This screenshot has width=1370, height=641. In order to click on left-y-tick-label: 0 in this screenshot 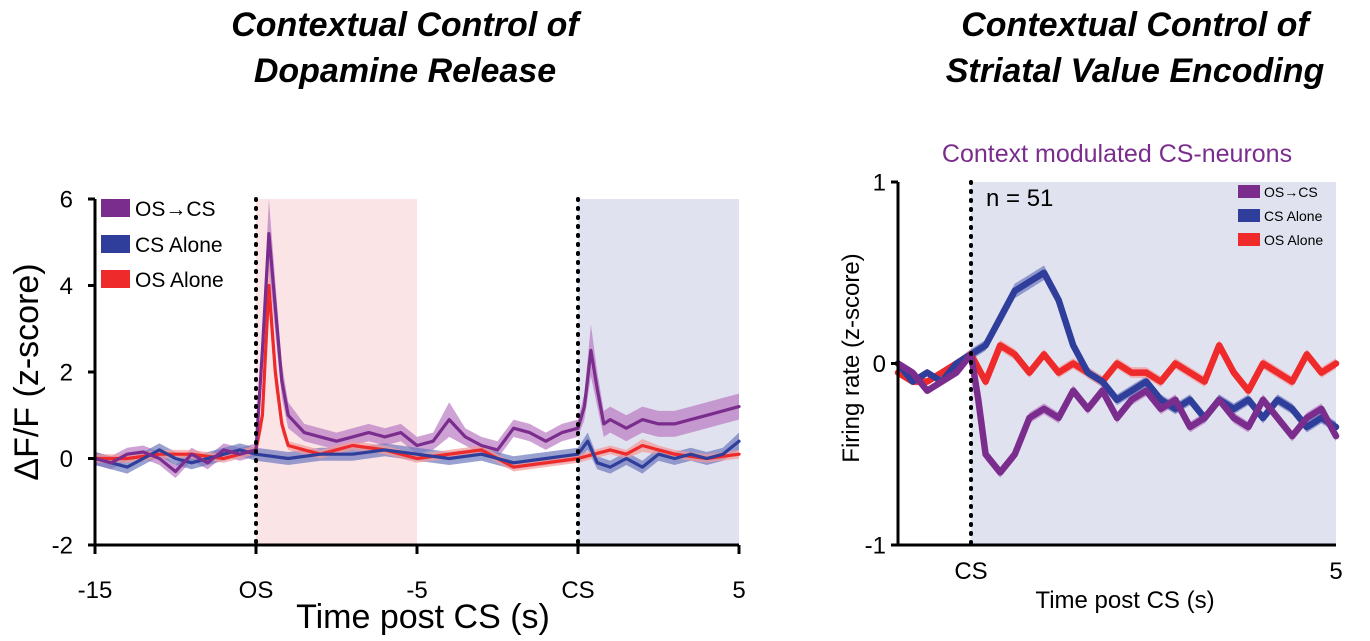, I will do `click(66, 459)`.